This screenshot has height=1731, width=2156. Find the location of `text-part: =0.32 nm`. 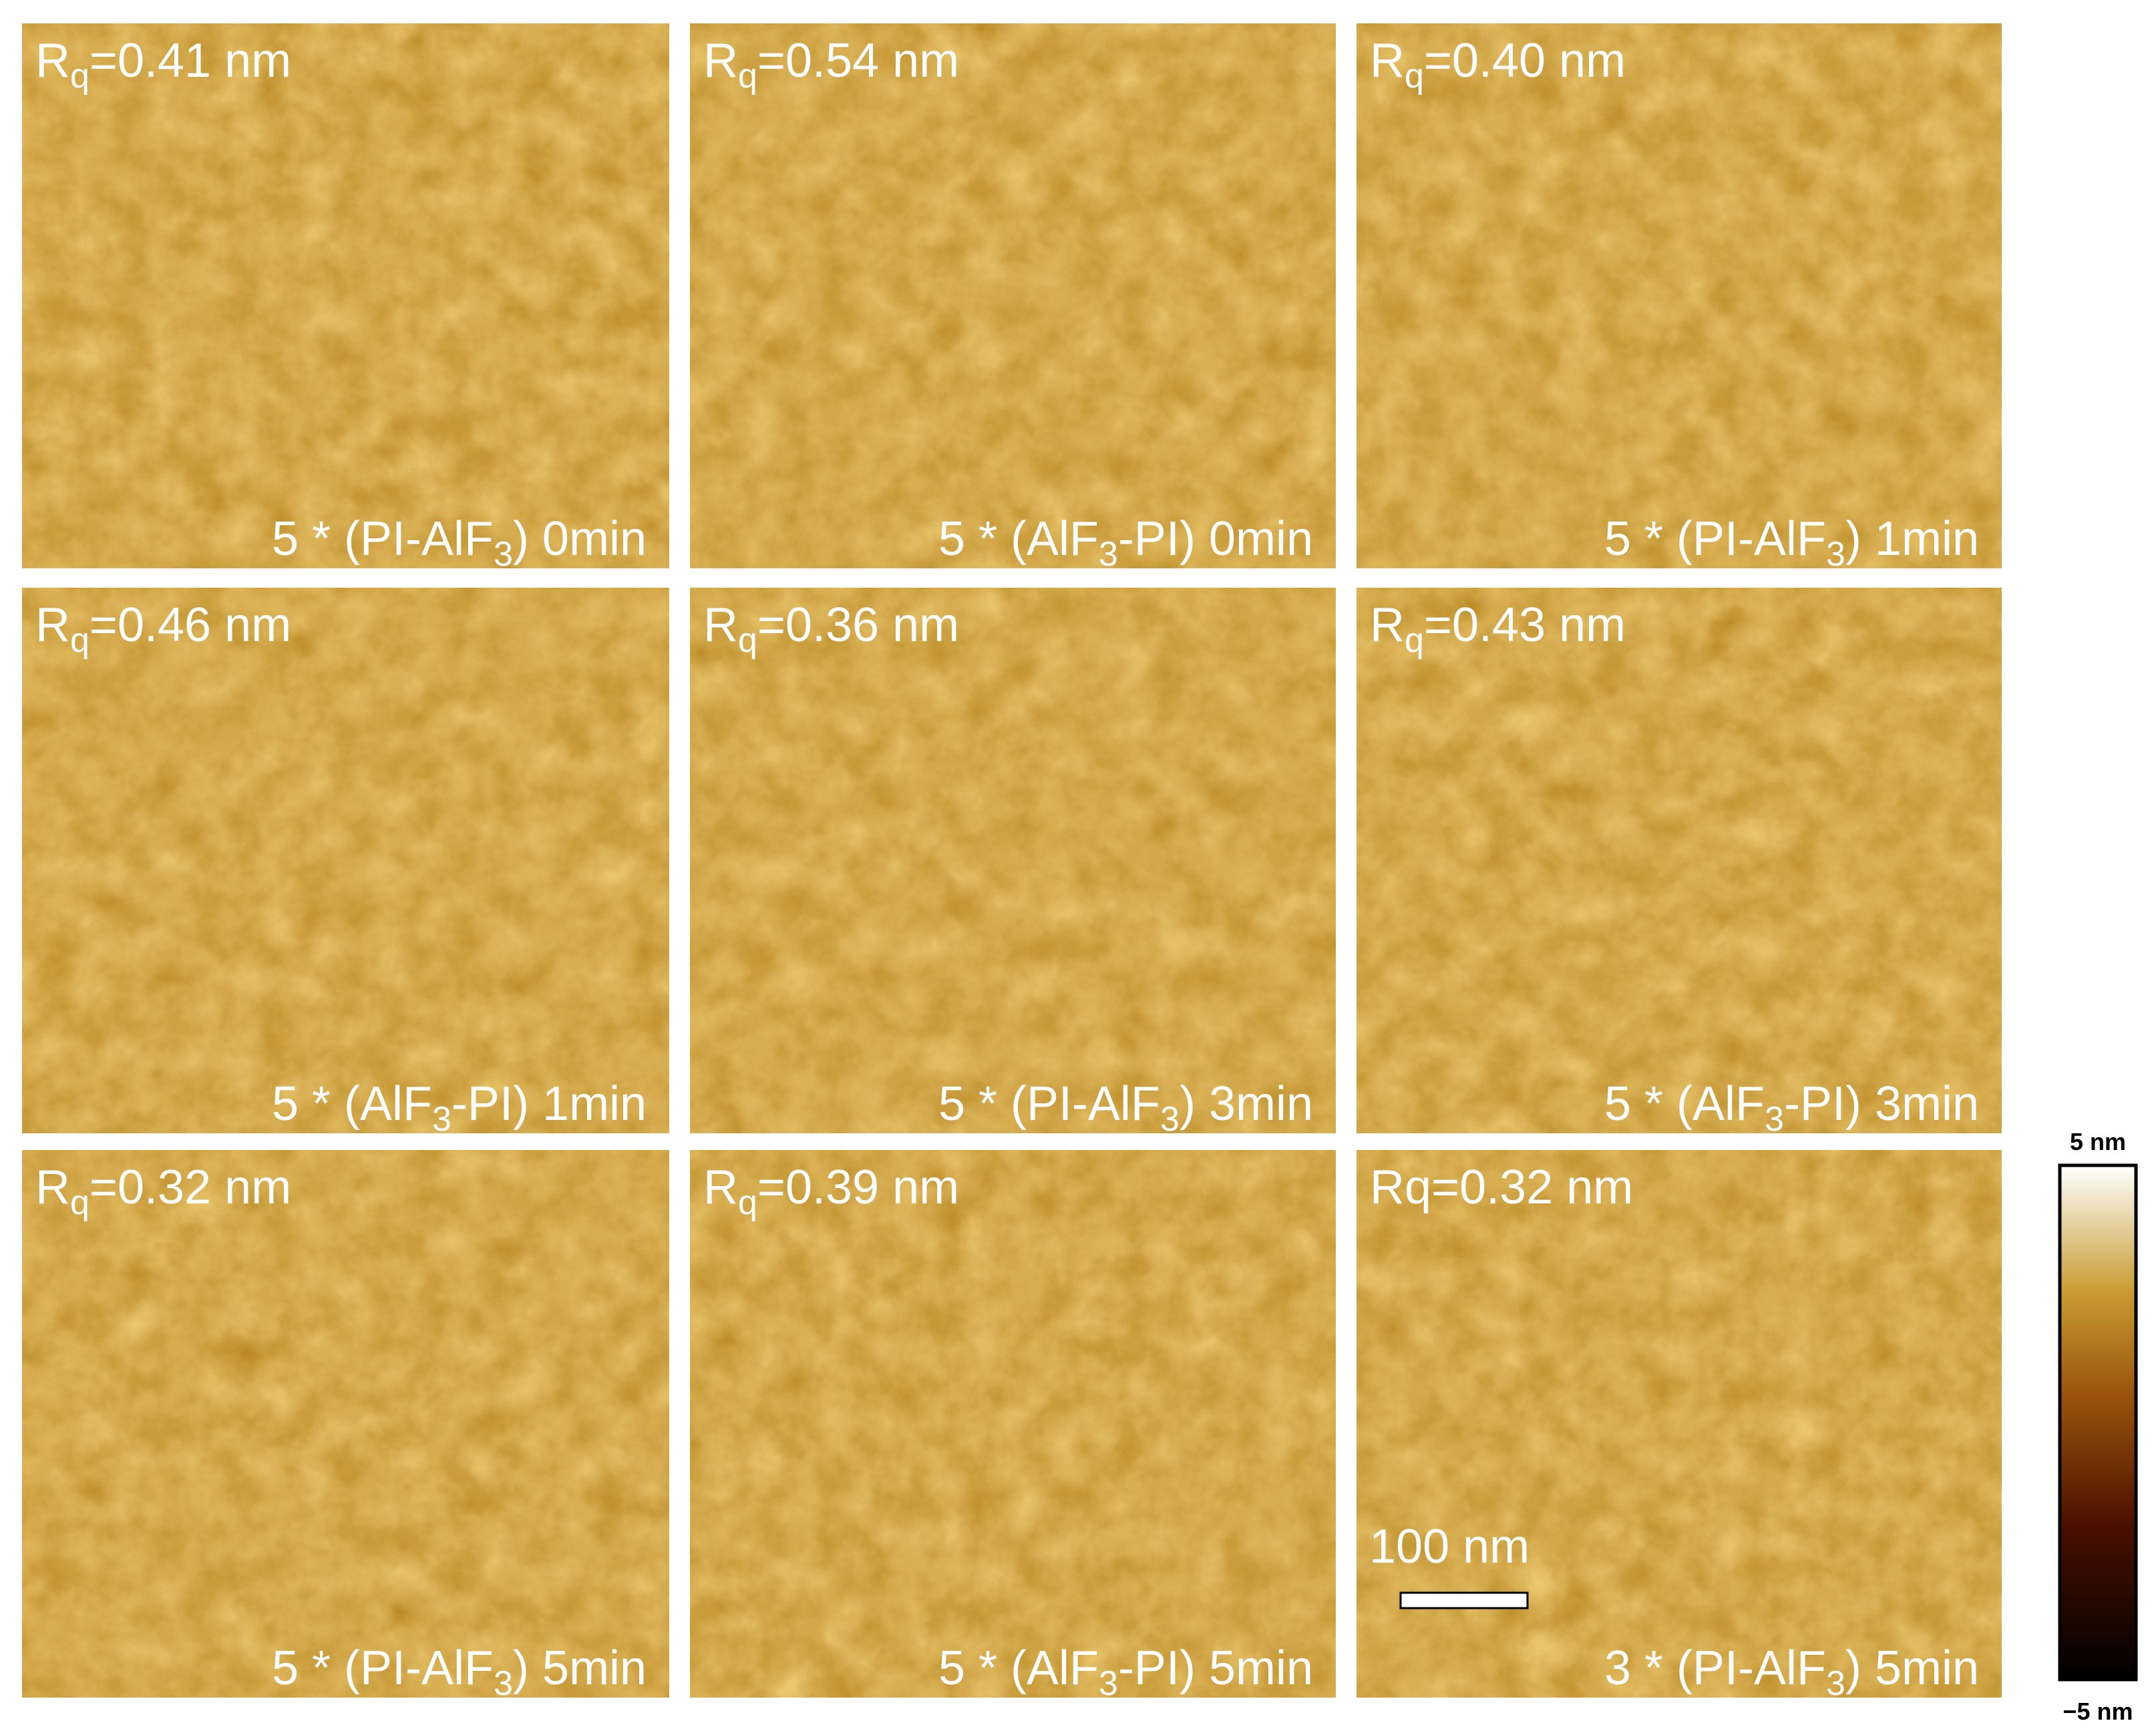

text-part: =0.32 nm is located at coordinates (190, 1187).